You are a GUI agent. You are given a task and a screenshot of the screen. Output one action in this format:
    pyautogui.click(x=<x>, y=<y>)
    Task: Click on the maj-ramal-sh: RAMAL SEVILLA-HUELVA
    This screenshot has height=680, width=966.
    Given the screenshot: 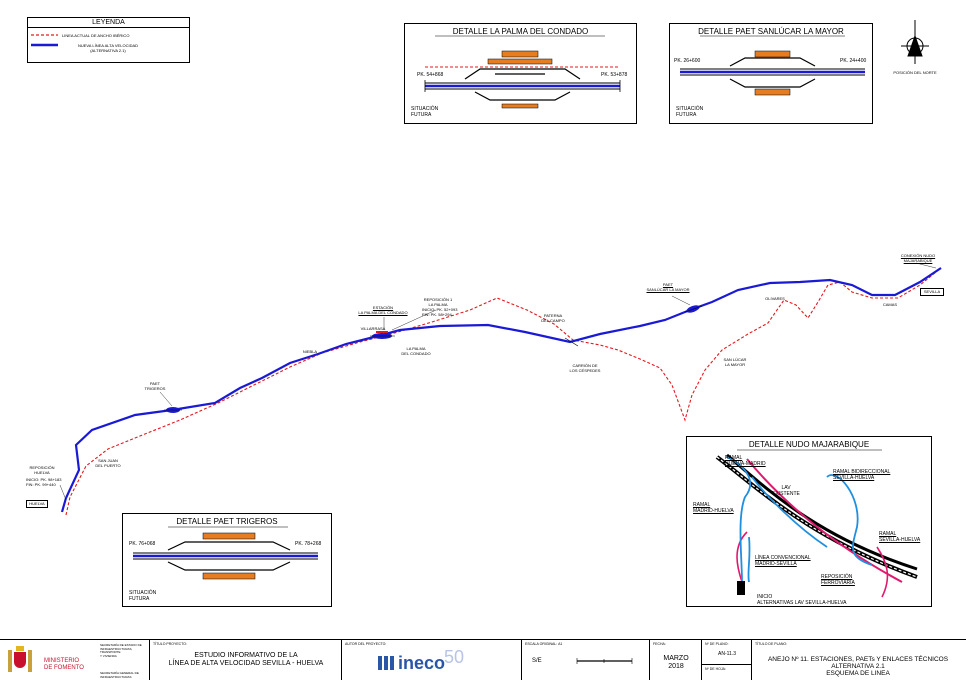 What is the action you would take?
    pyautogui.click(x=900, y=537)
    